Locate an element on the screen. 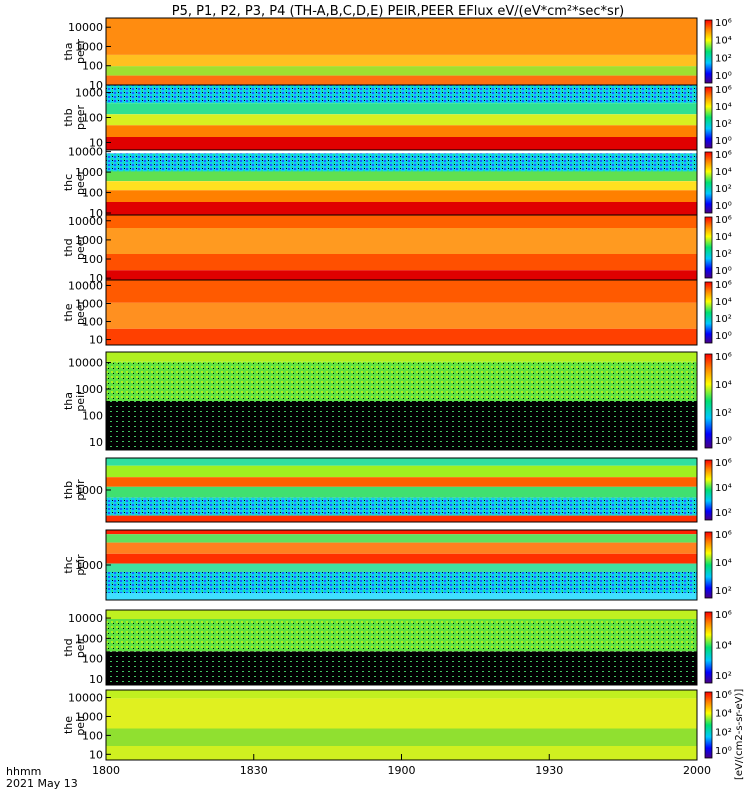 The width and height of the screenshot is (750, 800). x-tick-label: 1900 is located at coordinates (402, 770).